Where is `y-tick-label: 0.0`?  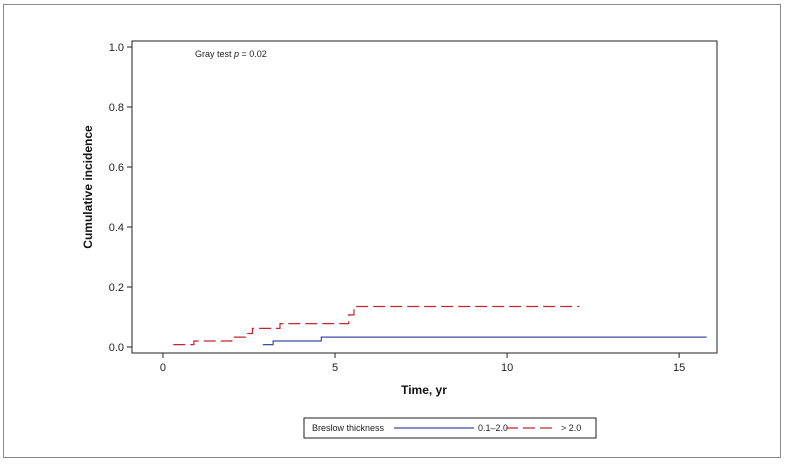 y-tick-label: 0.0 is located at coordinates (116, 348).